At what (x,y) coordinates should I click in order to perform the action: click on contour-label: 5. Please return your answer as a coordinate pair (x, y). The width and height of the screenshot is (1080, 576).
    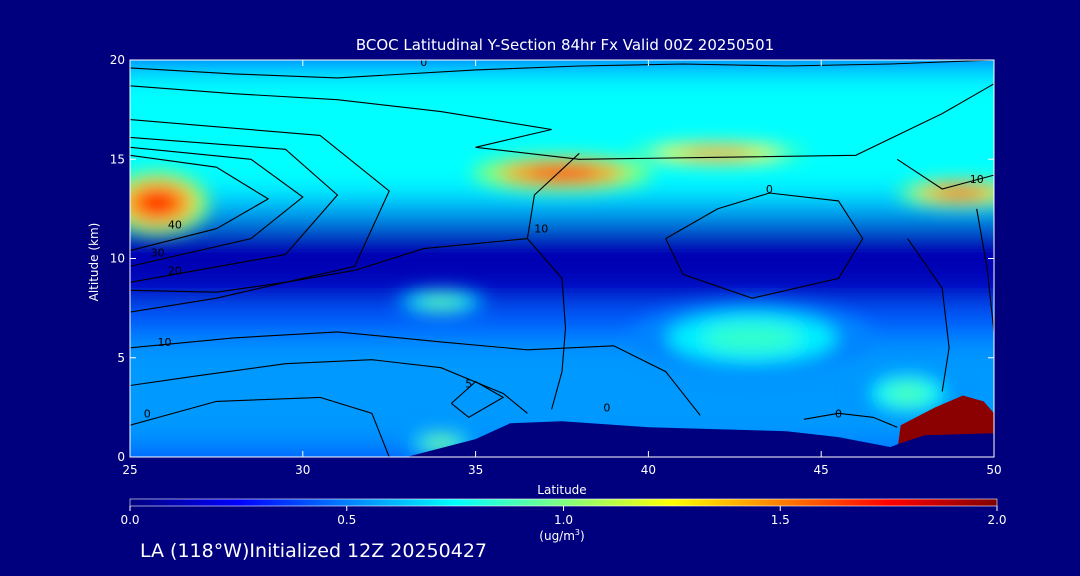
    Looking at the image, I should click on (468, 384).